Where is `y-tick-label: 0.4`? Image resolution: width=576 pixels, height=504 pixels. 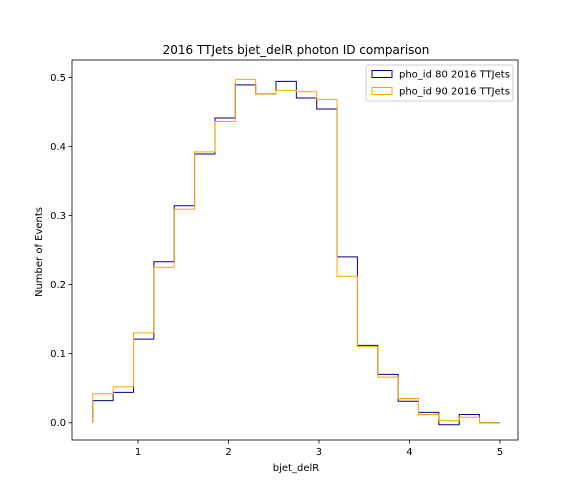 y-tick-label: 0.4 is located at coordinates (58, 147).